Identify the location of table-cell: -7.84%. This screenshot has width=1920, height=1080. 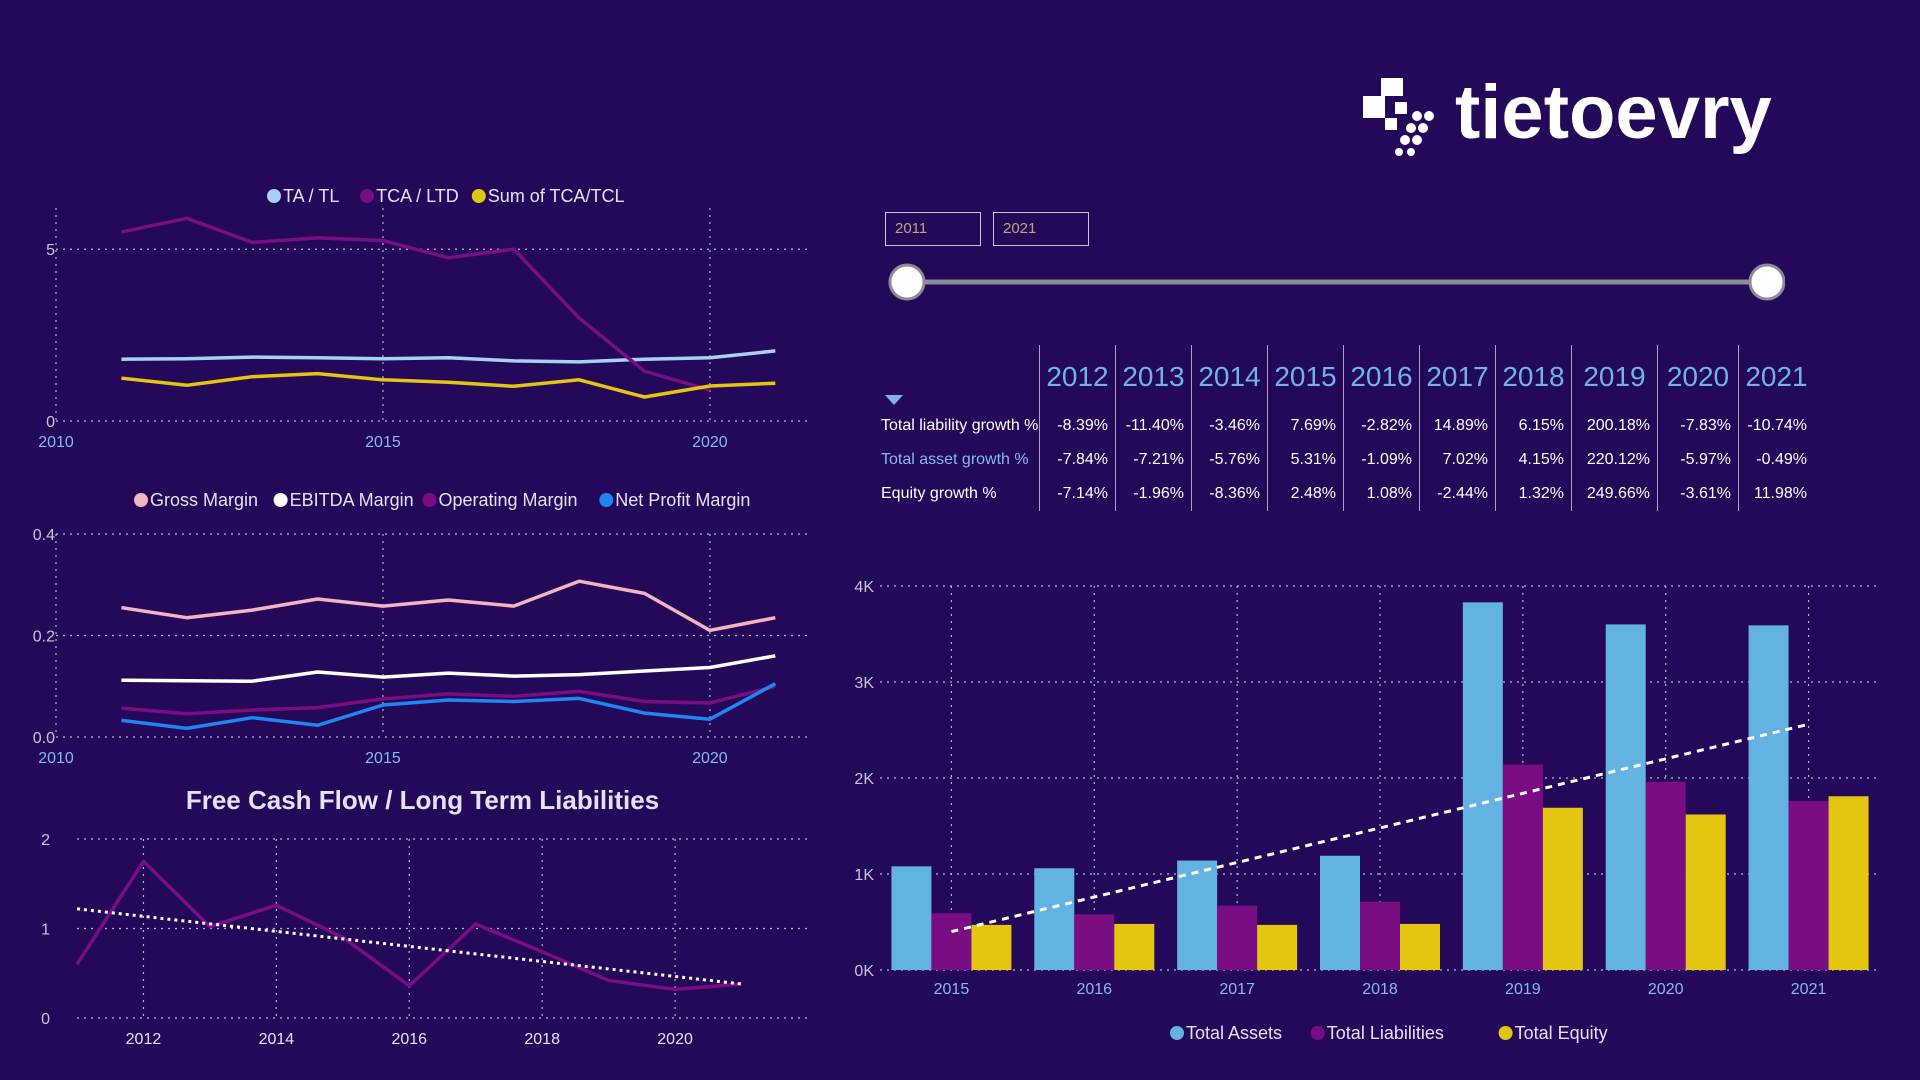
(1077, 460).